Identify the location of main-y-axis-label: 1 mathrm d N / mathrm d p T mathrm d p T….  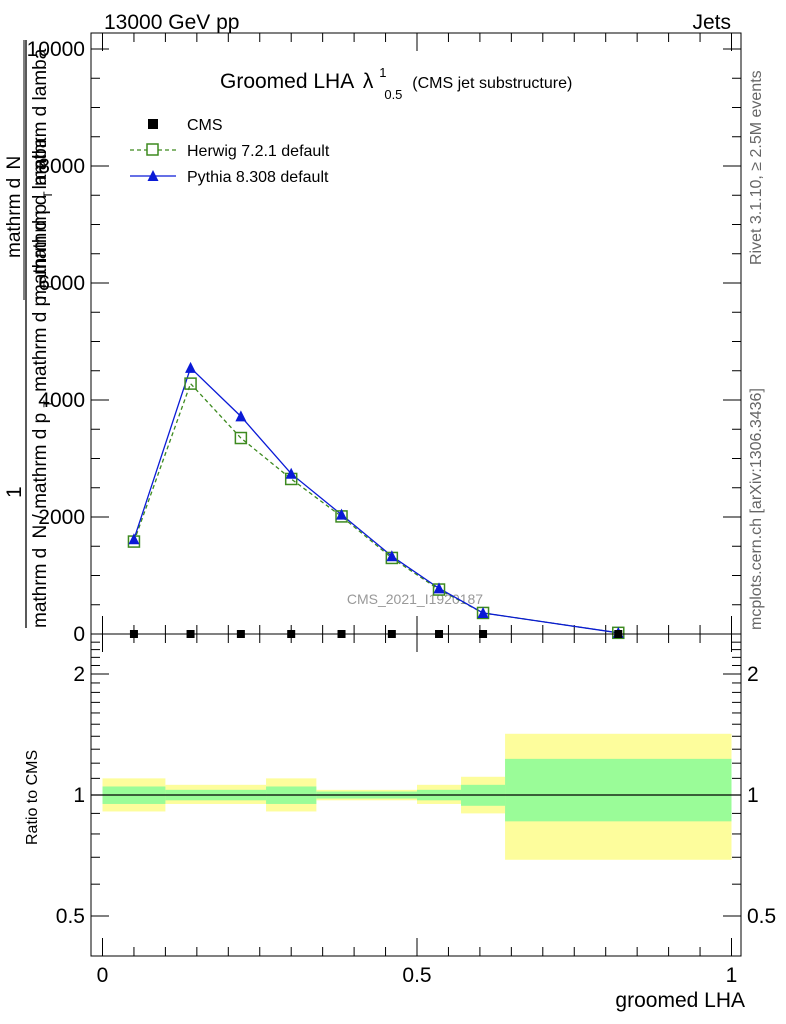
(30, 334).